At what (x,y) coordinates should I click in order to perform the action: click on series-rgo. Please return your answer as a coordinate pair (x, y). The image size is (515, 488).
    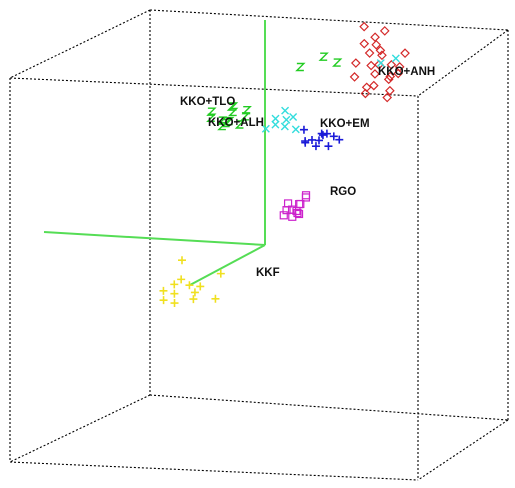
    Looking at the image, I should click on (295, 206).